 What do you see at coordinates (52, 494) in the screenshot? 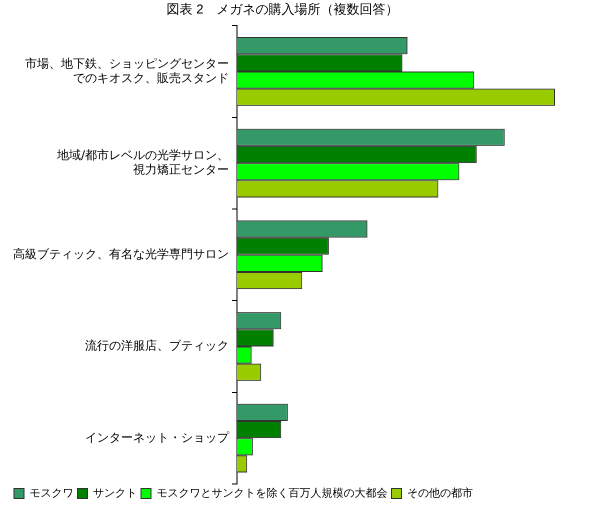
I see `legend-label: モスクワ` at bounding box center [52, 494].